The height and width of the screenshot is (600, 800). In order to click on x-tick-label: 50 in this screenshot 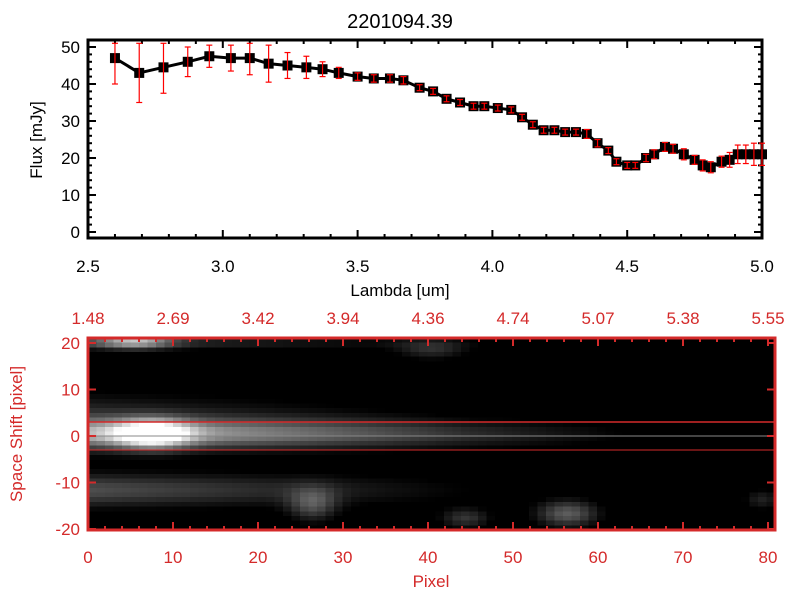, I will do `click(513, 557)`.